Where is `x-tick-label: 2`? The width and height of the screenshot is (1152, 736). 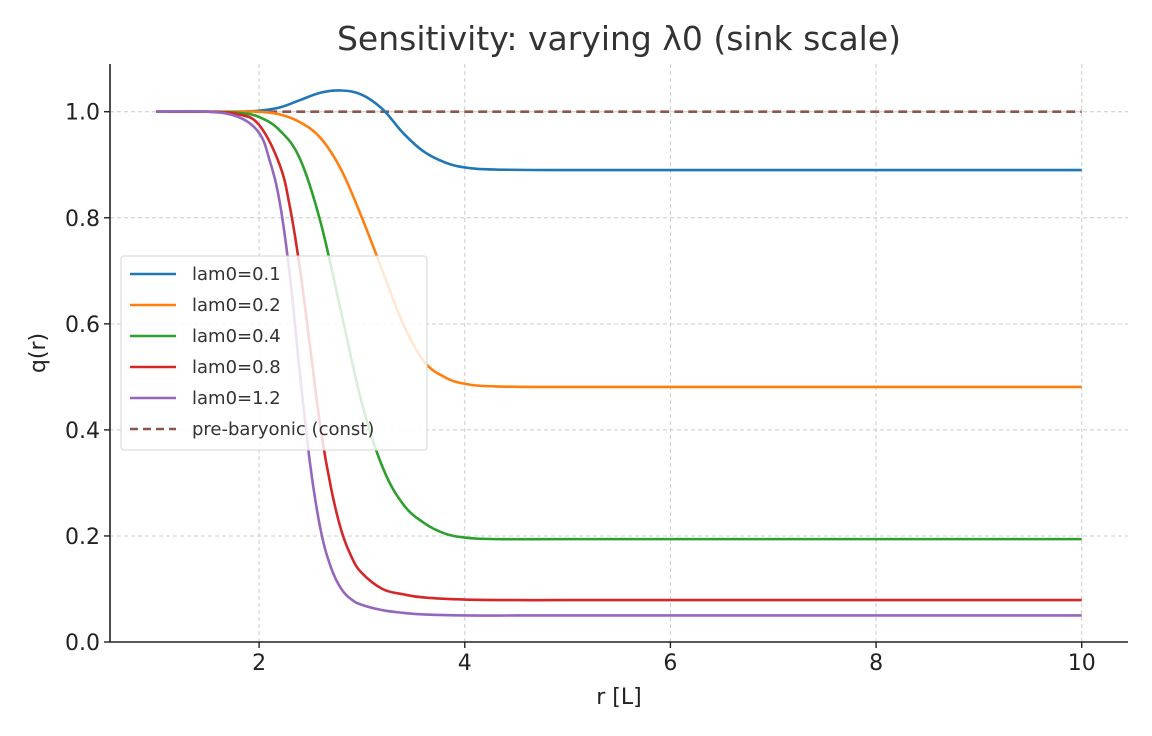
x-tick-label: 2 is located at coordinates (259, 663).